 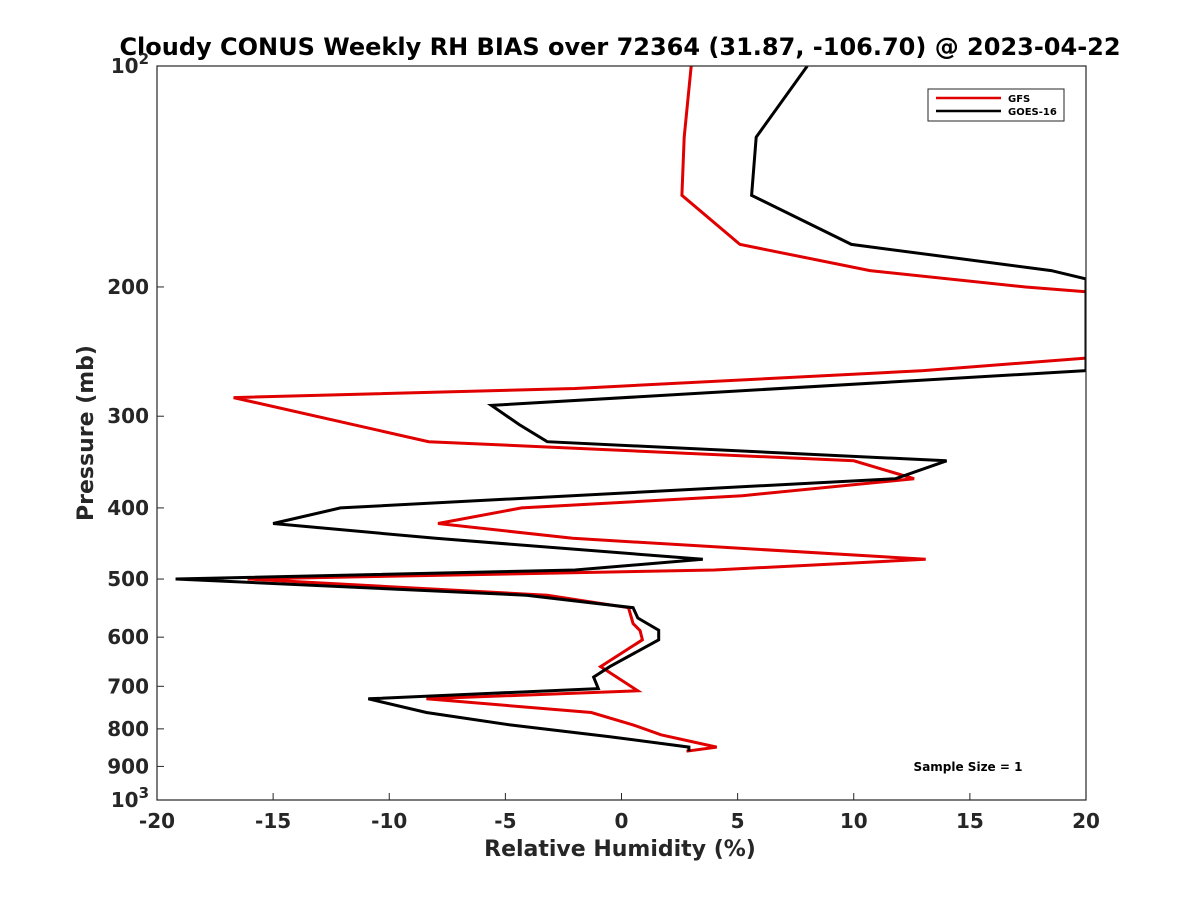 I want to click on legend: GFS GOES-16, so click(x=996, y=105).